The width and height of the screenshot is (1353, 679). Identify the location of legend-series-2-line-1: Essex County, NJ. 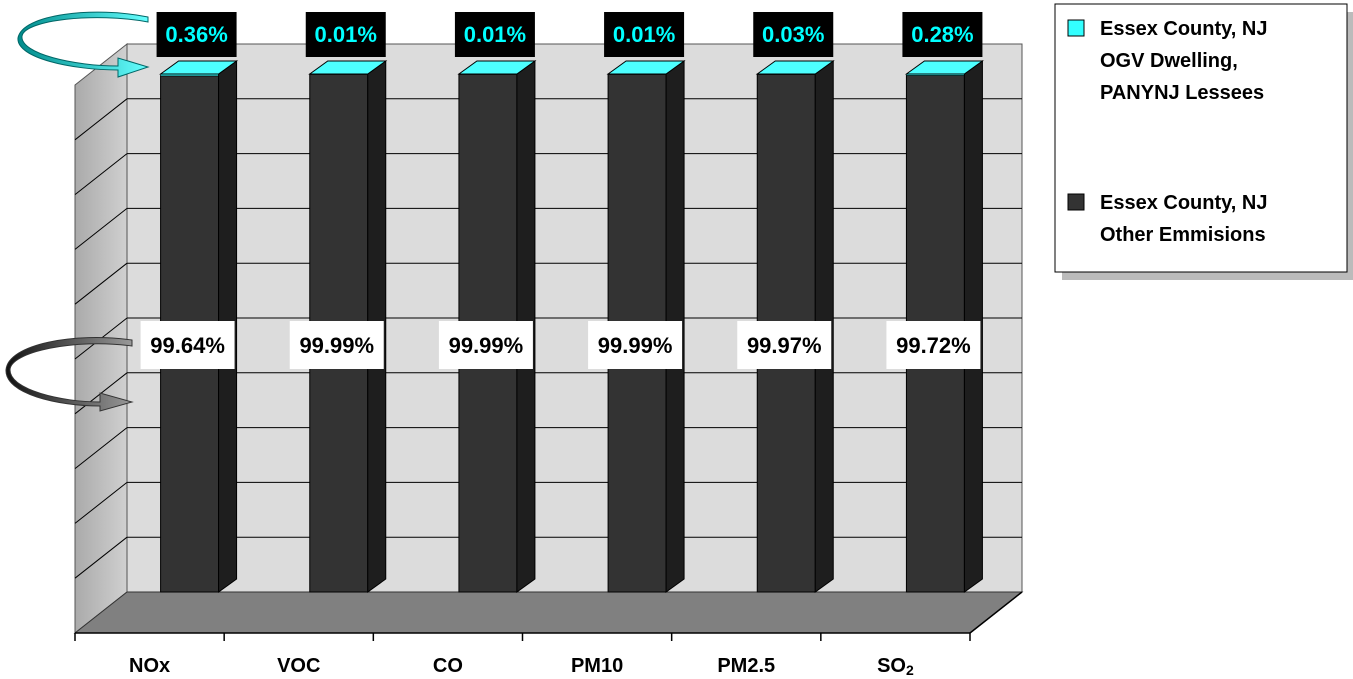
(1183, 203).